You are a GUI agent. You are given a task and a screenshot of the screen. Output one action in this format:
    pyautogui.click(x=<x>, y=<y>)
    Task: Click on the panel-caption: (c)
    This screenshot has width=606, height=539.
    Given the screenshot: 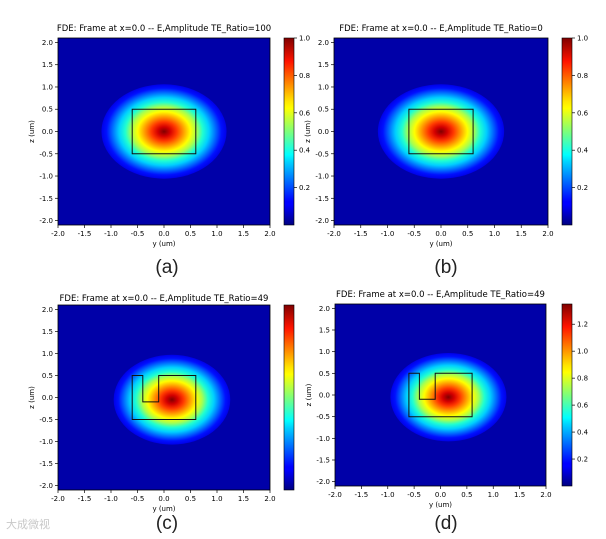 What is the action you would take?
    pyautogui.click(x=167, y=523)
    